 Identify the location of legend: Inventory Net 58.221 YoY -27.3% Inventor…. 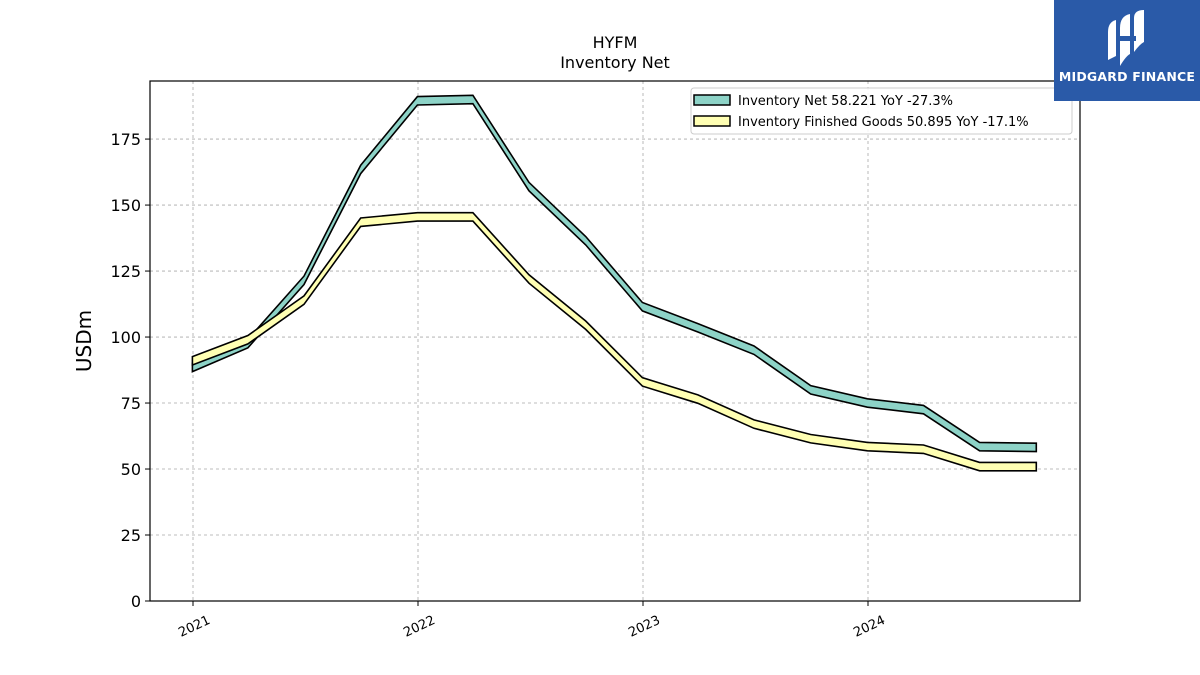
(881, 111).